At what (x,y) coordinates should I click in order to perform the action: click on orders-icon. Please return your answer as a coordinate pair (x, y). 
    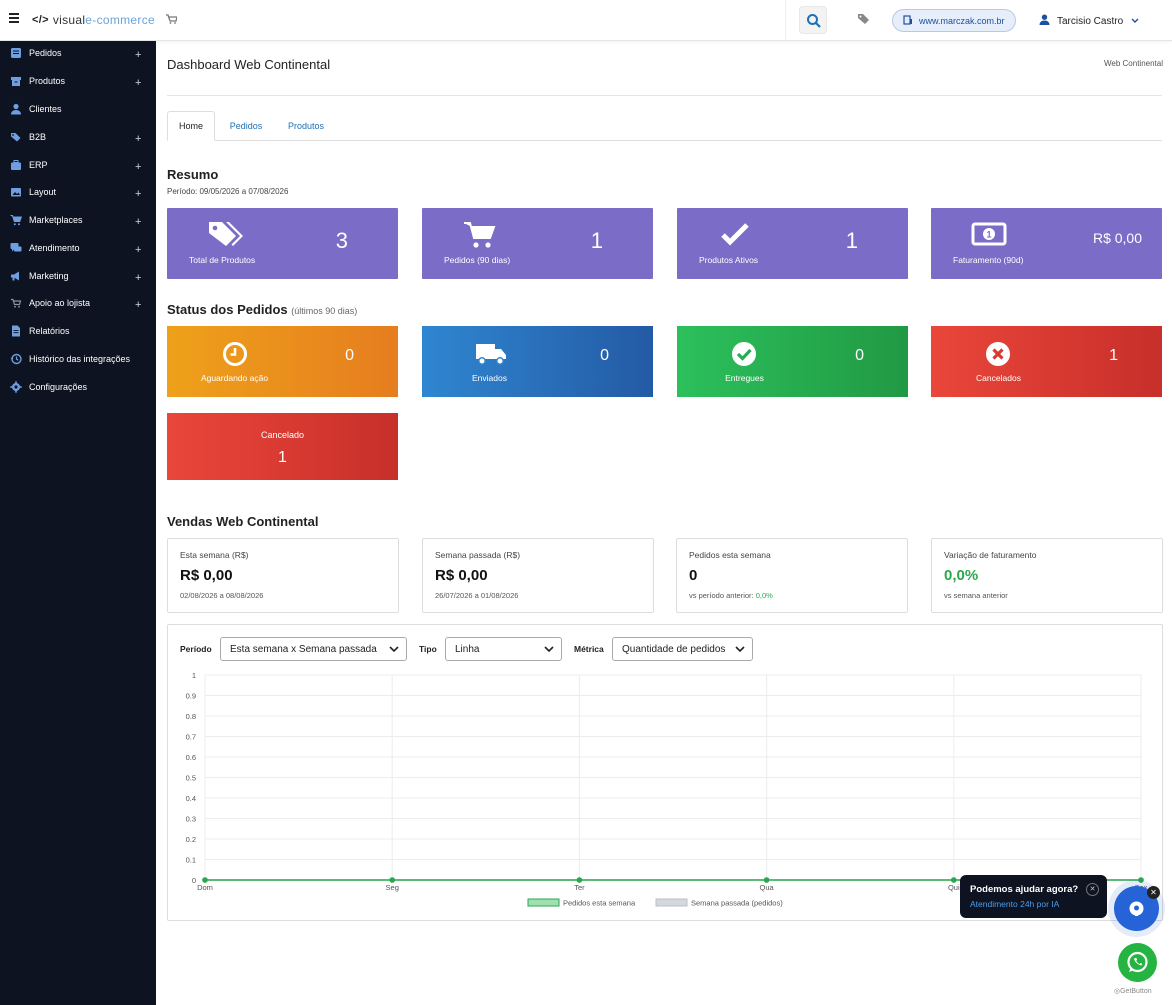
    Looking at the image, I should click on (16, 53).